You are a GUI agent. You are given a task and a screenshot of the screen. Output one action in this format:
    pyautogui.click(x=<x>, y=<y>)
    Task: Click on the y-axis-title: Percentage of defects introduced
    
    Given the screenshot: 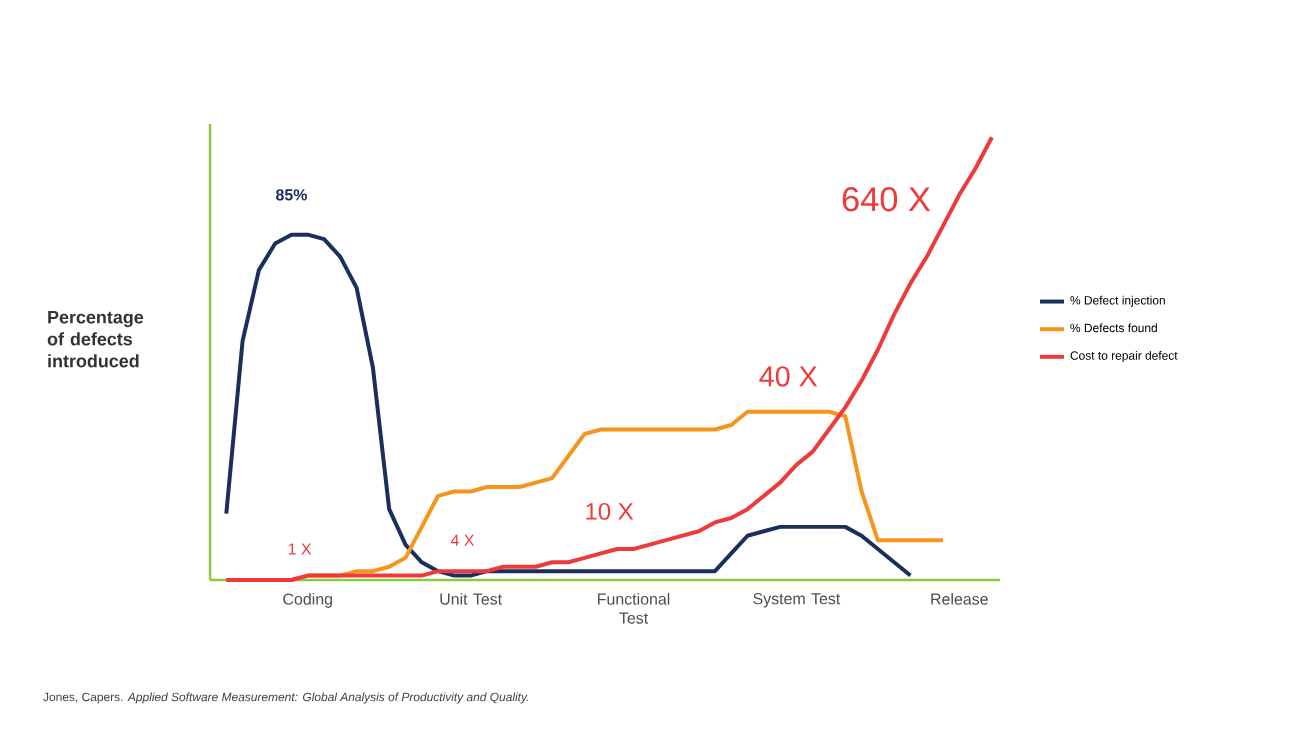 What is the action you would take?
    pyautogui.click(x=95, y=339)
    